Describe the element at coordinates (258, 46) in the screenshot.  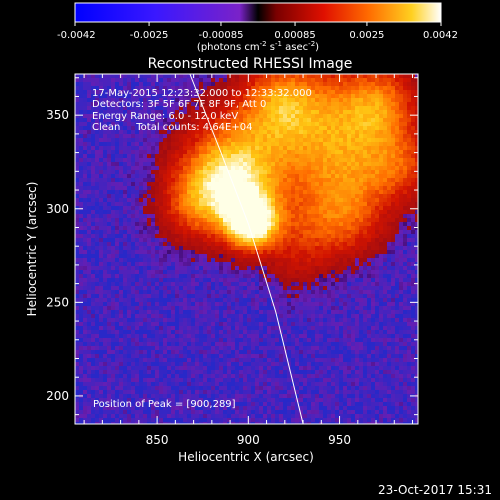
I see `colorbar-unit: (photons cm-2 s-1 asec-2)` at that location.